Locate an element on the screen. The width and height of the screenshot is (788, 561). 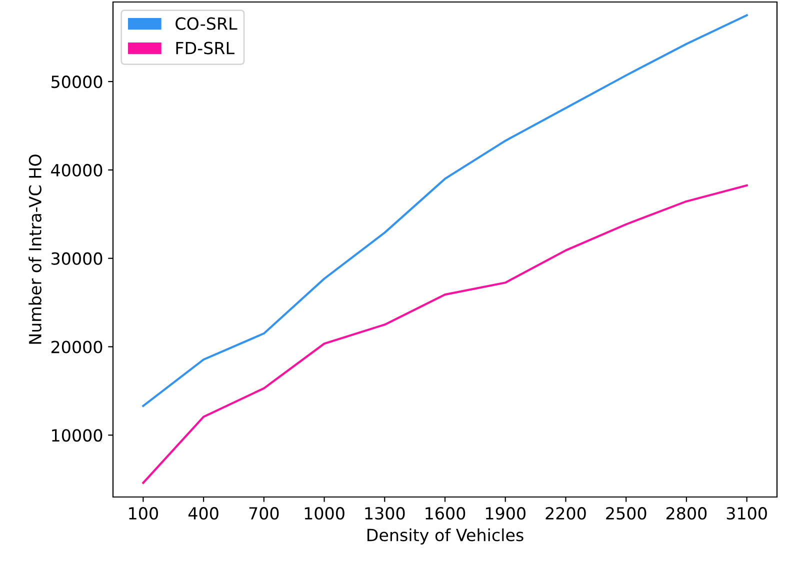
y-tick-label: 20000 is located at coordinates (76, 347).